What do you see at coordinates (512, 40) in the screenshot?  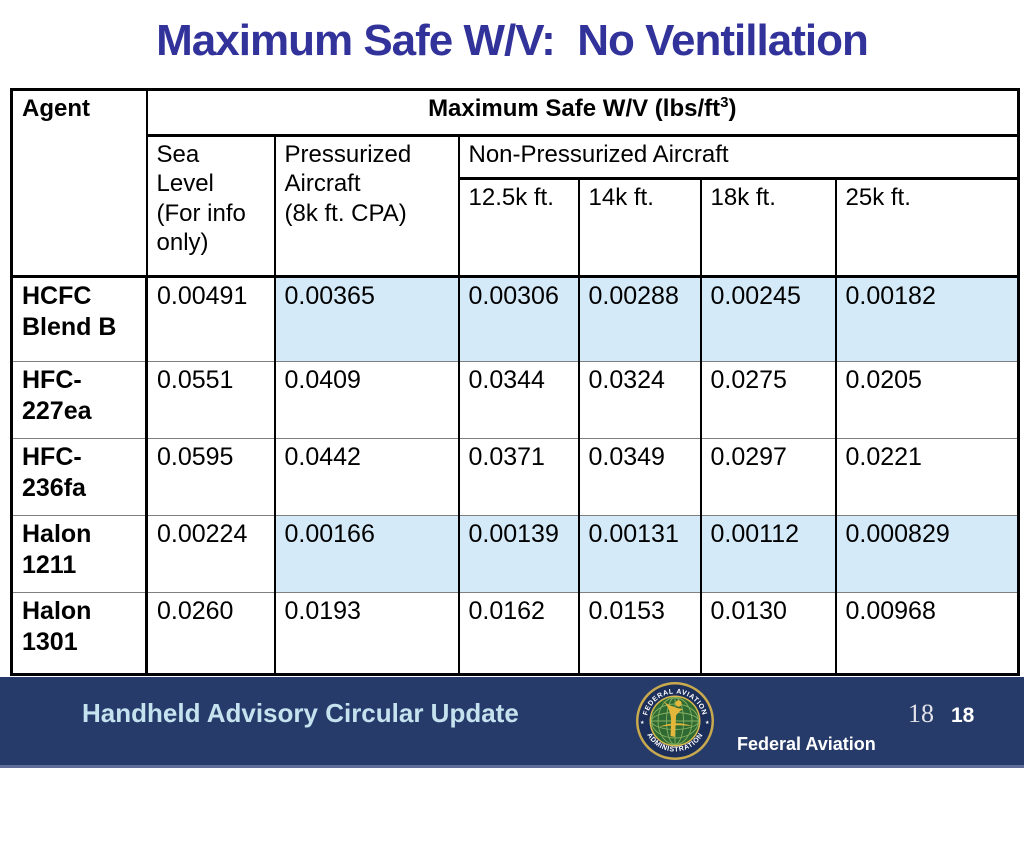 I see `slide-title: Maximum Safe W/V: No Ventillation` at bounding box center [512, 40].